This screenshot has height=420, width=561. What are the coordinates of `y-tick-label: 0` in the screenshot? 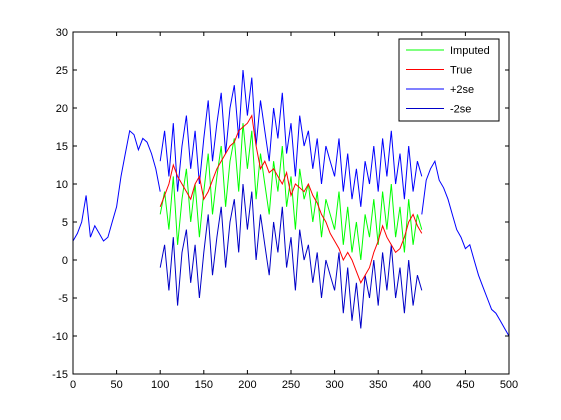 It's located at (65, 261).